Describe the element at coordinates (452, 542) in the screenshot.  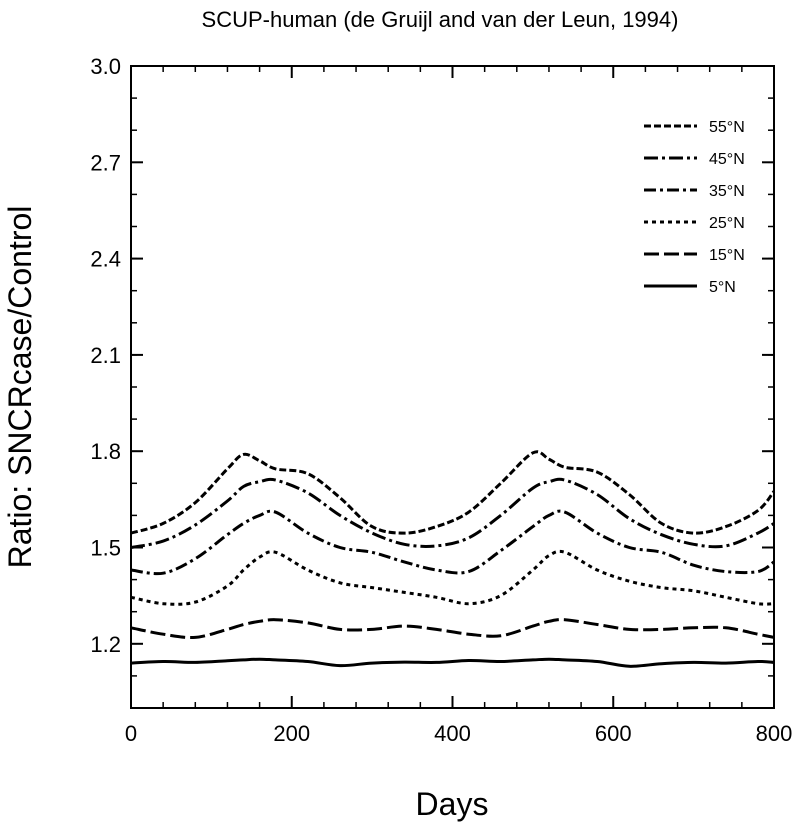
I see `series-line-35°N` at that location.